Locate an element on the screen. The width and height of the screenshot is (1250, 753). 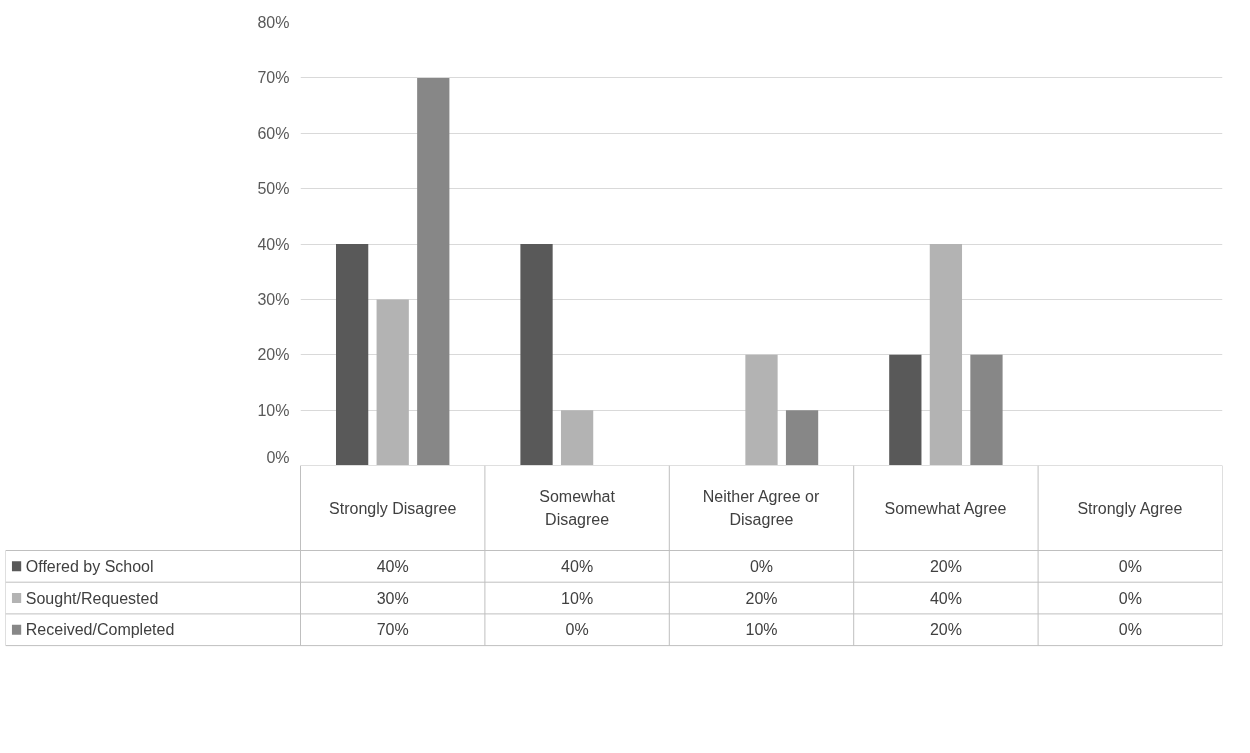
y-tick-label: 0% is located at coordinates (278, 457).